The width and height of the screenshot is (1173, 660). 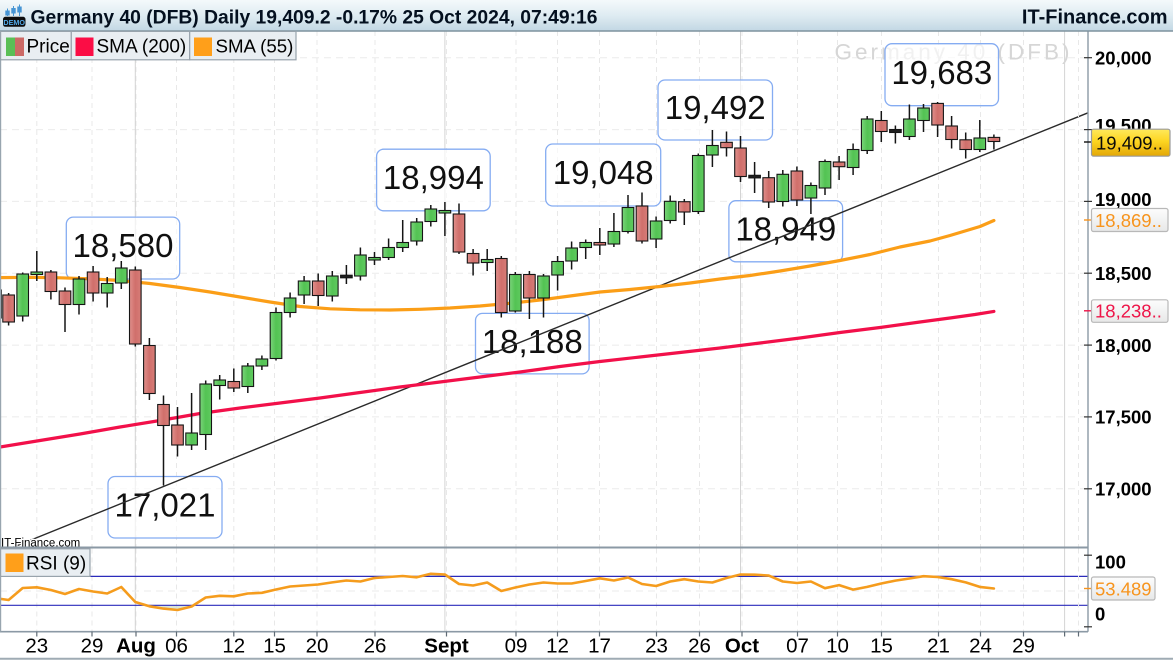 I want to click on svg-text: Aug, so click(x=136, y=646).